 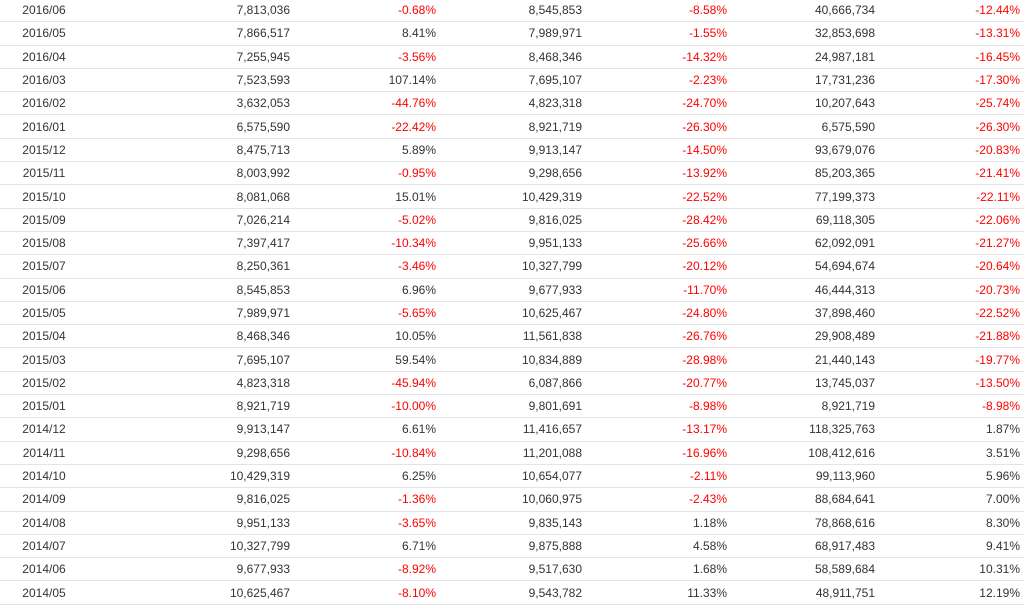 I want to click on cumulative-value-cell: 118,325,763, so click(x=805, y=429).